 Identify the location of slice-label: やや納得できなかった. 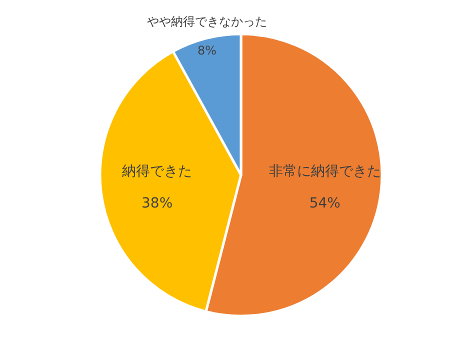
(206, 21).